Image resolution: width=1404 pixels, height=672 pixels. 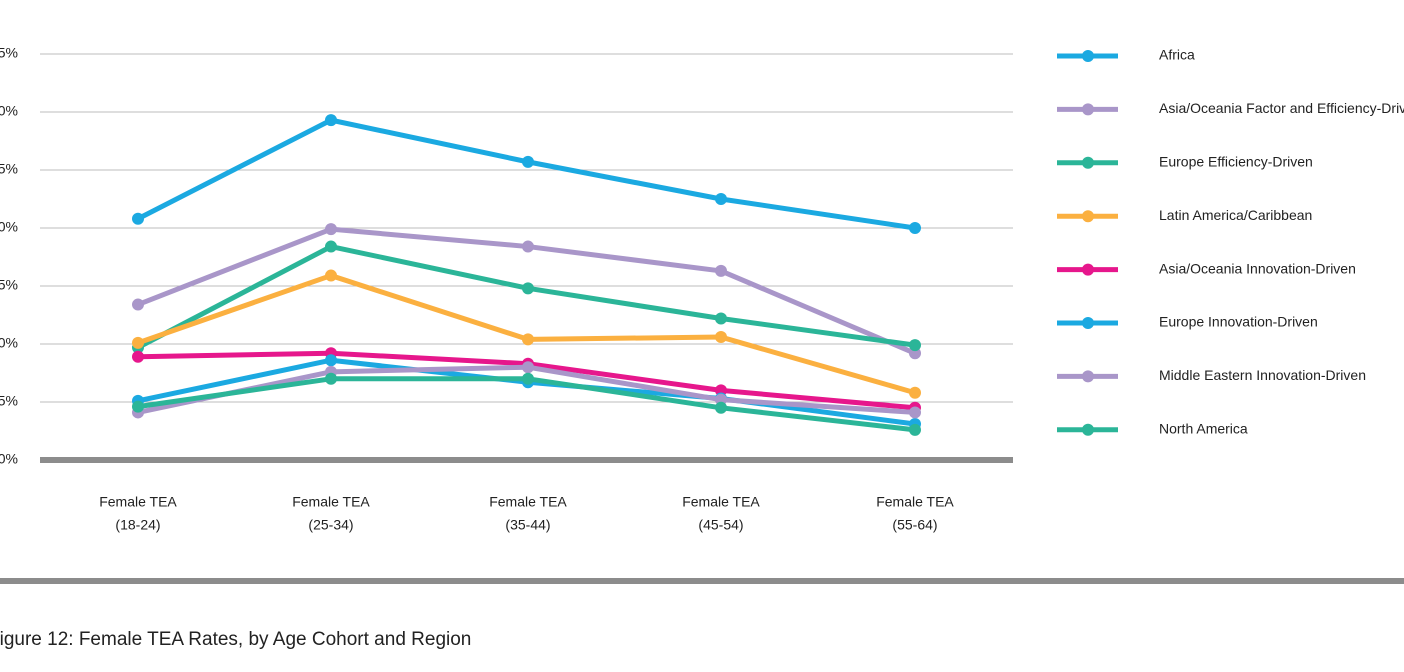 What do you see at coordinates (1236, 162) in the screenshot?
I see `legend-label: Europe Efficiency-Driven` at bounding box center [1236, 162].